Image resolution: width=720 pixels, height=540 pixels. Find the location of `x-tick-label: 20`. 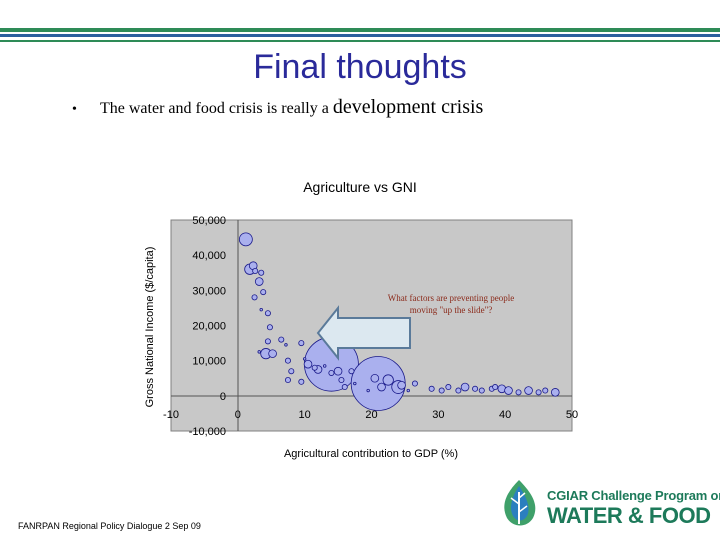

x-tick-label: 20 is located at coordinates (371, 415).